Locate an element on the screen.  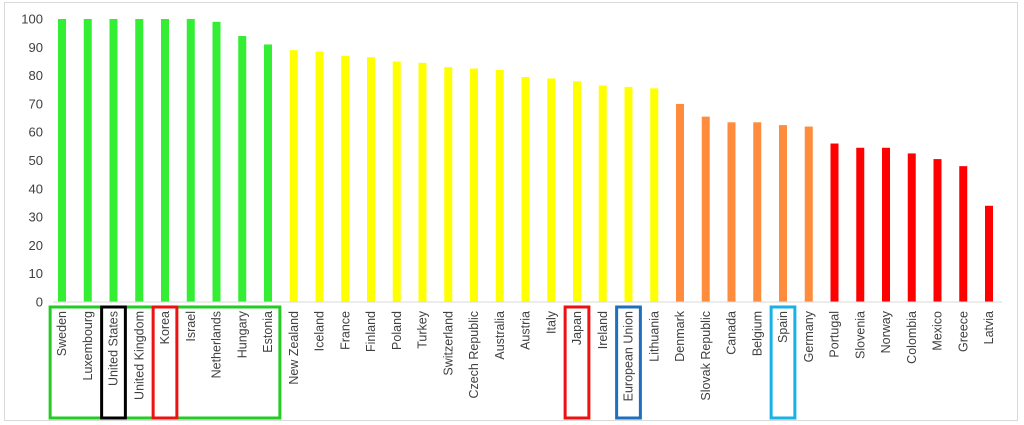
y-tick-label: 30 is located at coordinates (36, 217).